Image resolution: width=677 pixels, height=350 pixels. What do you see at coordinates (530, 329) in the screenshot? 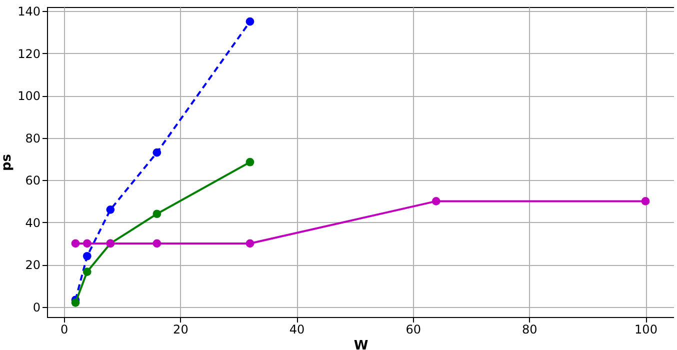
I see `x-tick-label: 80` at bounding box center [530, 329].